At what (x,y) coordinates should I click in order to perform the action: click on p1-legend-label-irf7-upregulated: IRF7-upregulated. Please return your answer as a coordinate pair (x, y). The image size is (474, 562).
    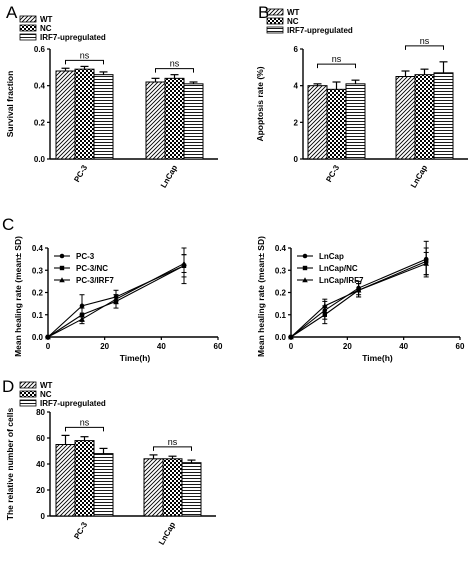
    Looking at the image, I should click on (320, 30).